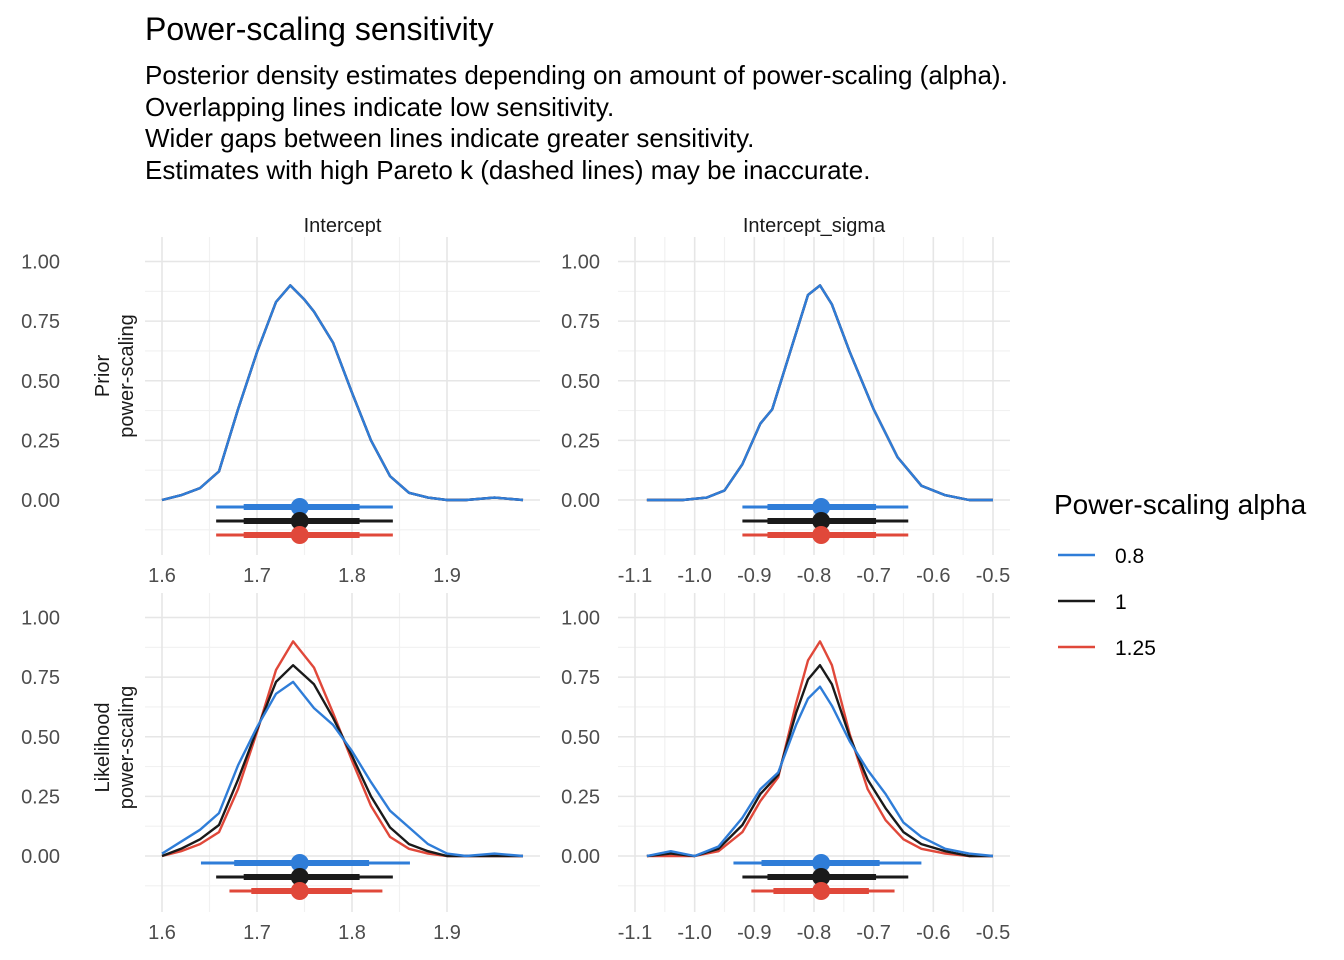  Describe the element at coordinates (1180, 504) in the screenshot. I see `legend-title: Power-scaling alpha` at that location.